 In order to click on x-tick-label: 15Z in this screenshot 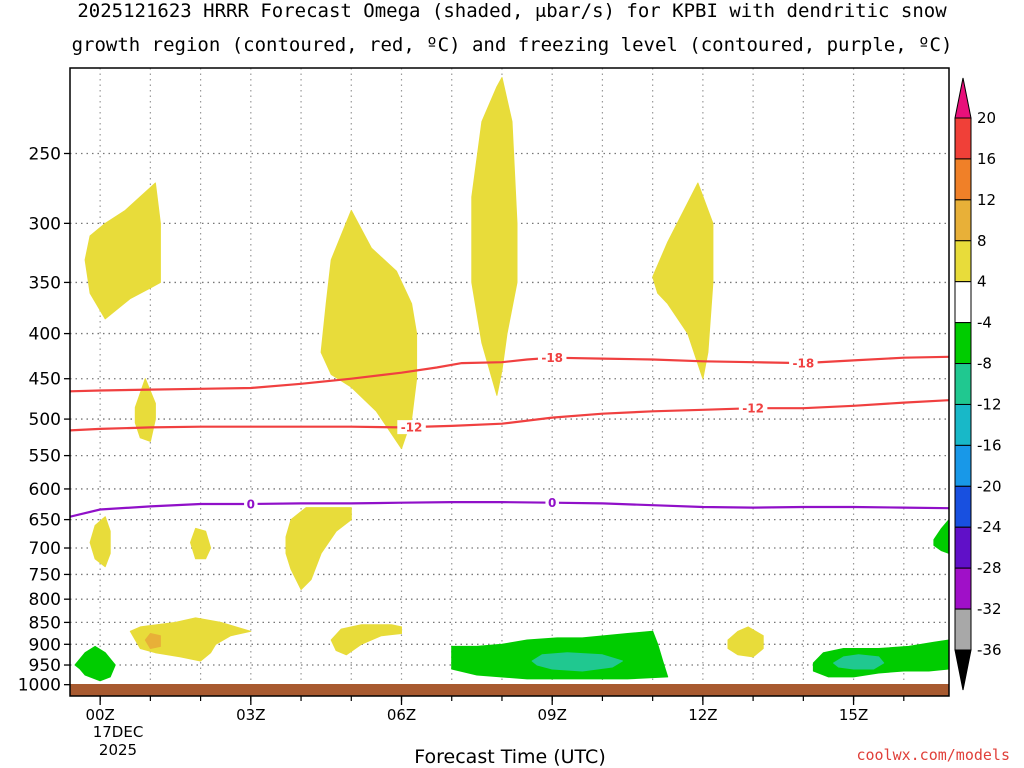, I will do `click(853, 715)`.